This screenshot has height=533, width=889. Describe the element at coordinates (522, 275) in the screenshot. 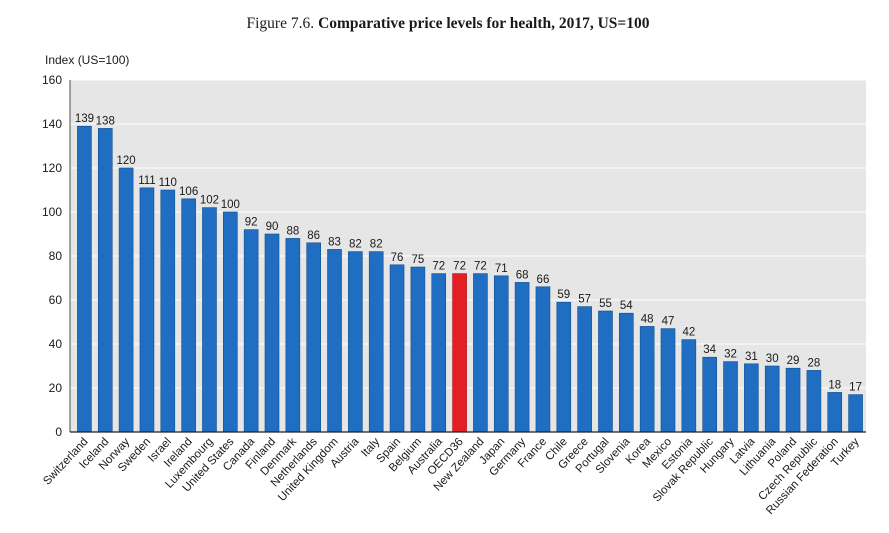

I see `value-label-germany: 68` at that location.